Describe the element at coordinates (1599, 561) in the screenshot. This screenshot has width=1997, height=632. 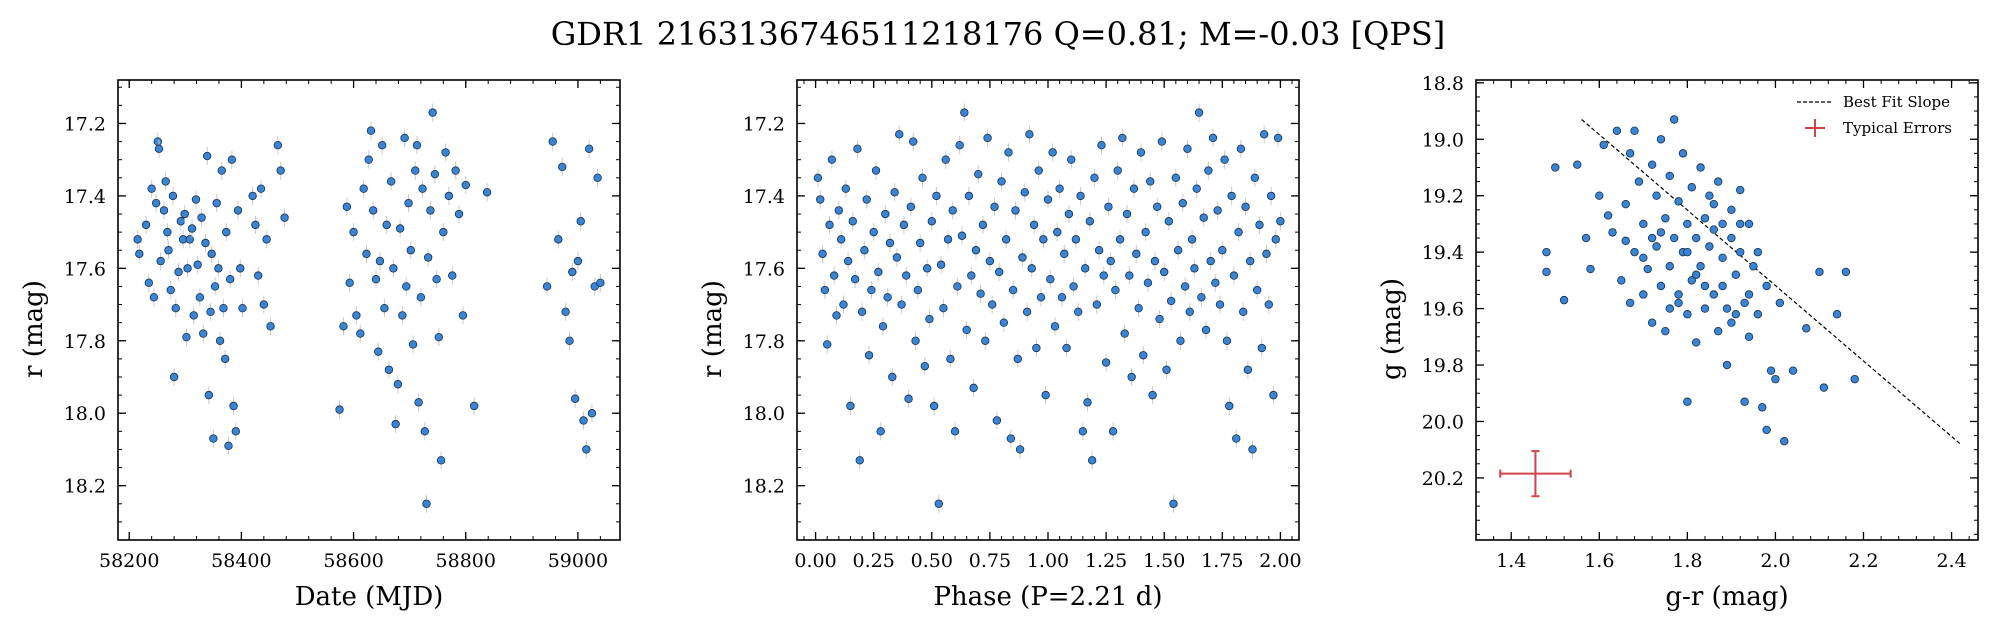
I see `cmd-xtick-label: 1.6` at that location.